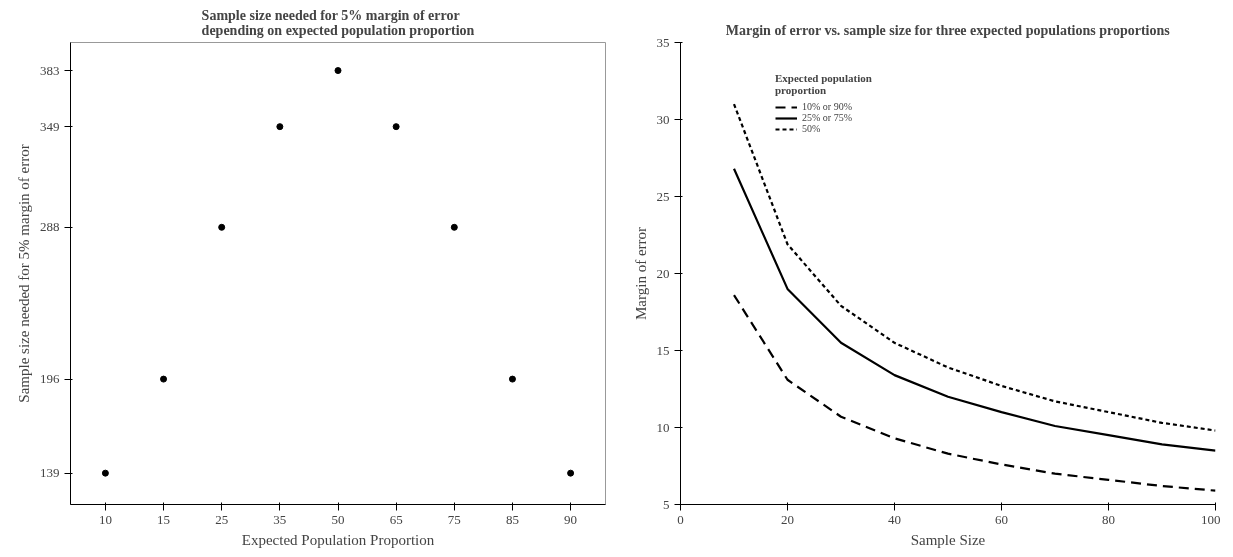 The width and height of the screenshot is (1233, 557). What do you see at coordinates (948, 539) in the screenshot?
I see `x-axis-title: Sample Size` at bounding box center [948, 539].